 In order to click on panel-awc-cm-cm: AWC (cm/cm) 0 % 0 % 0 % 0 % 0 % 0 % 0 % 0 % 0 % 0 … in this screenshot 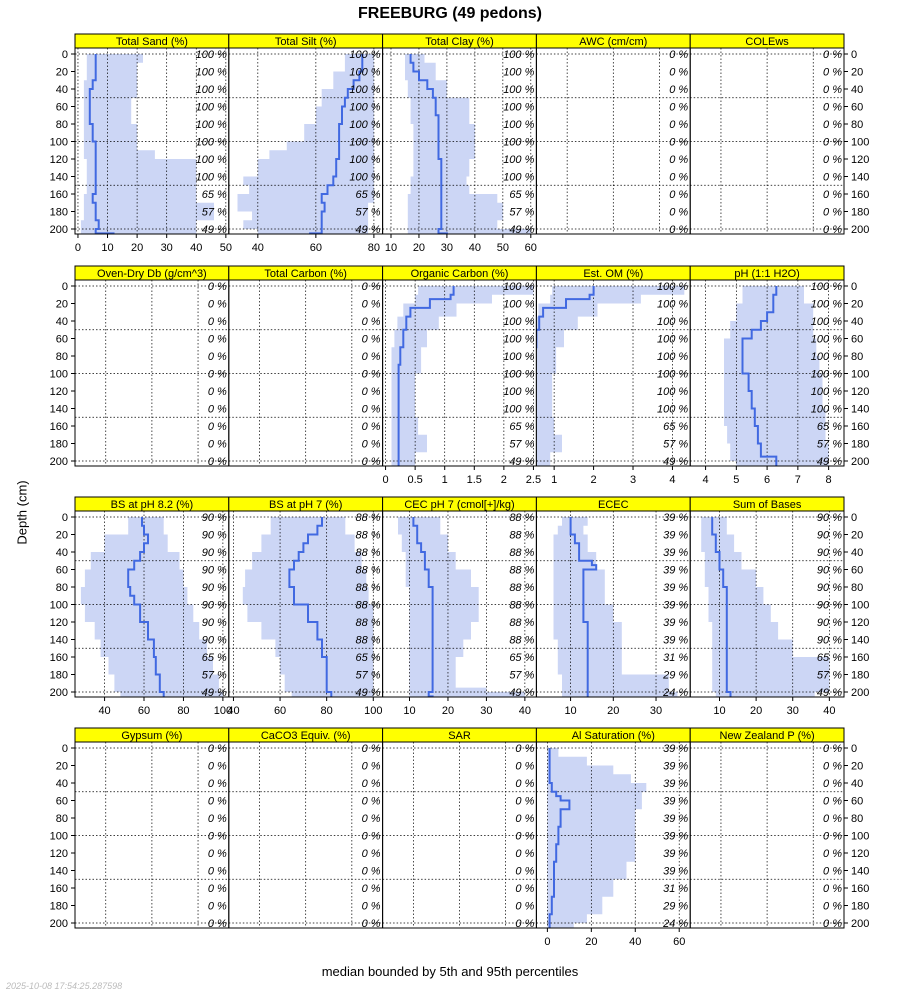, I will do `click(613, 134)`.